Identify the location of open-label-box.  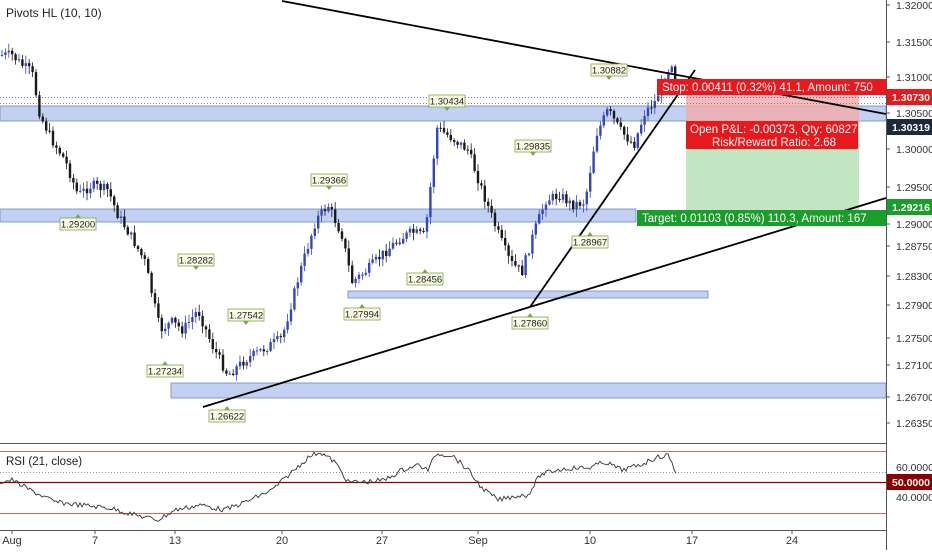
(772, 135).